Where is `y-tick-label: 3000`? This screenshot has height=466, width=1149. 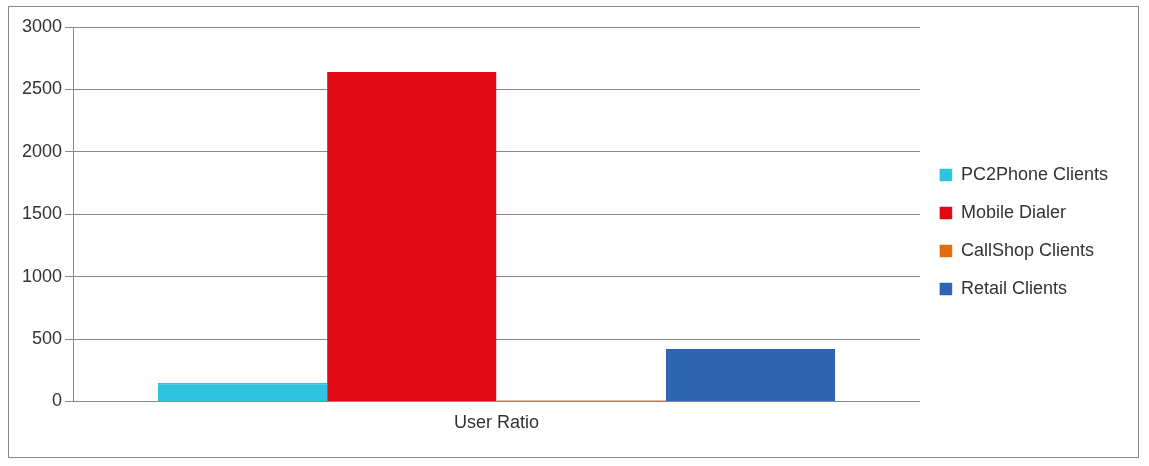 y-tick-label: 3000 is located at coordinates (42, 25).